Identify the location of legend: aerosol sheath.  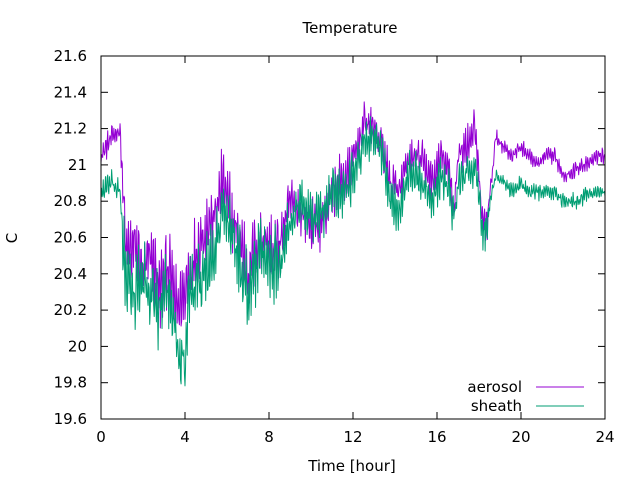
(525, 396).